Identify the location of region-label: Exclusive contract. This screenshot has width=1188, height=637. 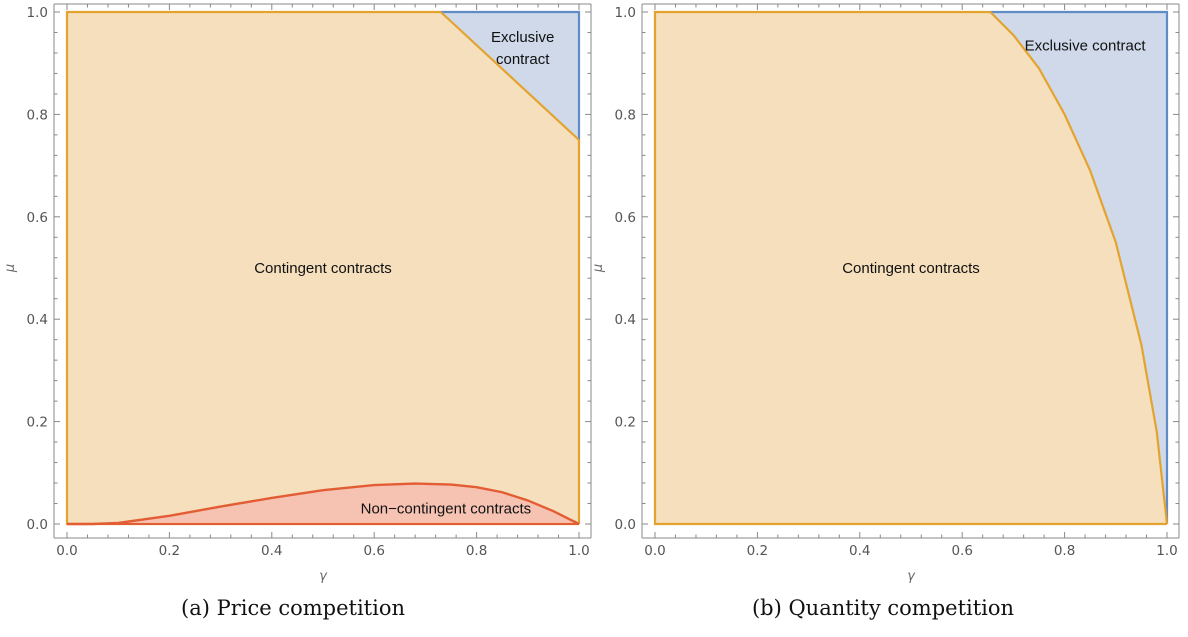
(1086, 45).